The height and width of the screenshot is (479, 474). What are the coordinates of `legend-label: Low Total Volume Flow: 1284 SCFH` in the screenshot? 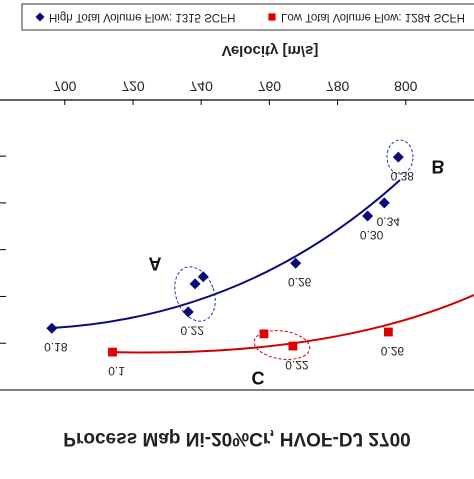 It's located at (373, 17).